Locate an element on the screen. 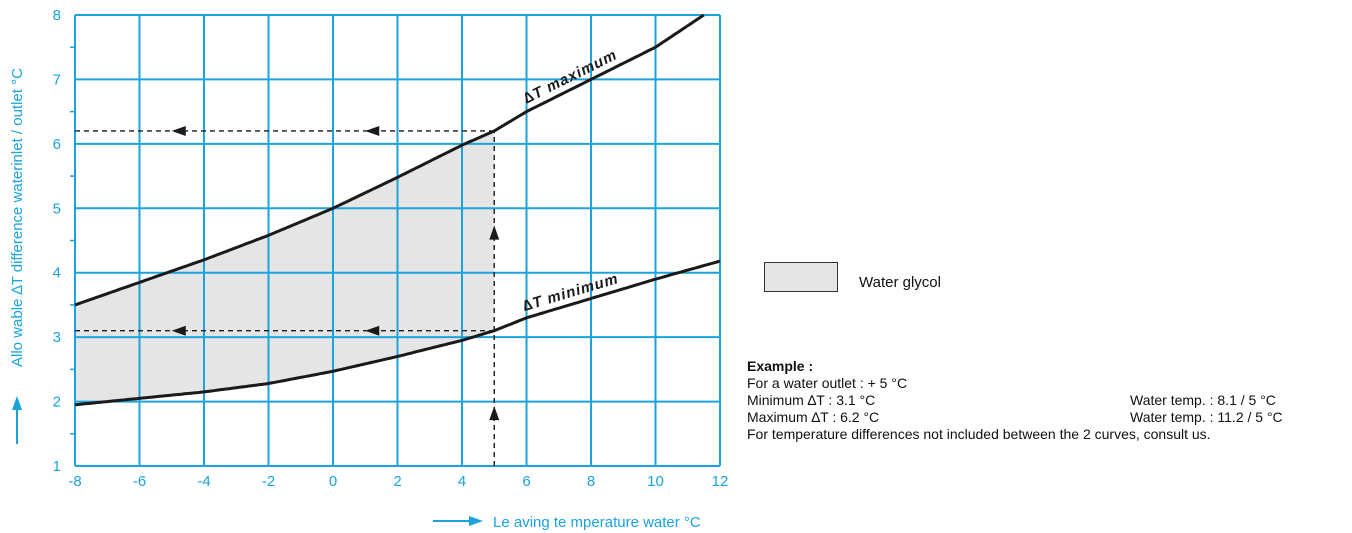 This screenshot has height=533, width=1352. x-tick-label: -6 is located at coordinates (139, 481).